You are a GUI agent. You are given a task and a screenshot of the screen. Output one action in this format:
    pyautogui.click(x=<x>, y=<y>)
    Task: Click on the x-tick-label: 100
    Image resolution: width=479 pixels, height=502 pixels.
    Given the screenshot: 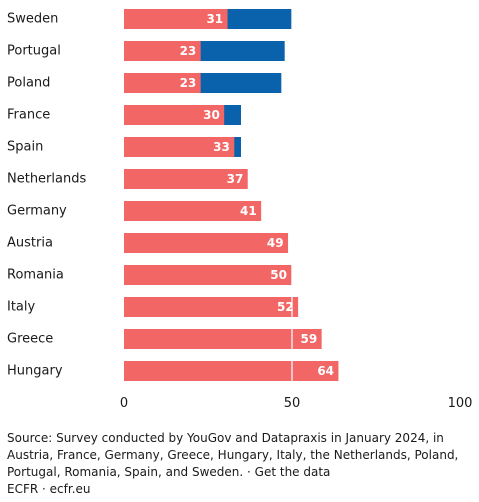 What is the action you would take?
    pyautogui.click(x=460, y=403)
    